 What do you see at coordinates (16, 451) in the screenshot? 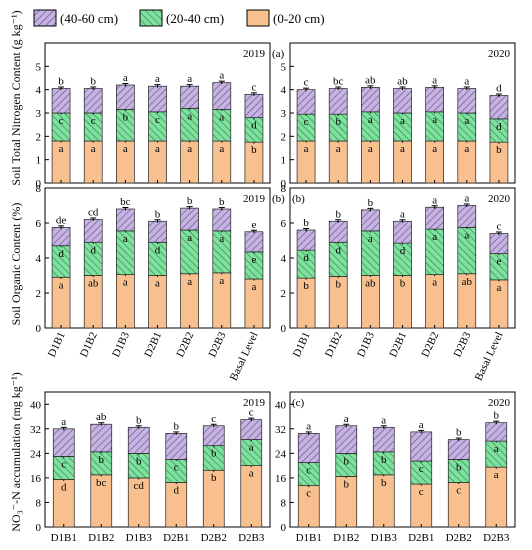
I see `ylabel-nitrate: NO₃⁻-N accumulation (mg kg⁻¹)` at bounding box center [16, 451].